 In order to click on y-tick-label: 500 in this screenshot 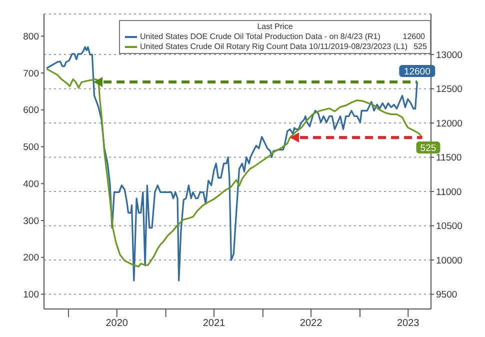, I will do `click(31, 148)`.